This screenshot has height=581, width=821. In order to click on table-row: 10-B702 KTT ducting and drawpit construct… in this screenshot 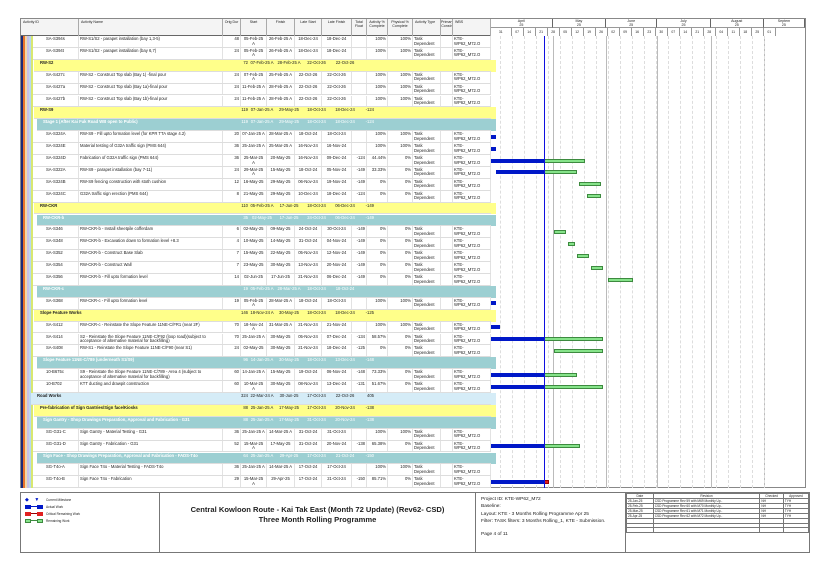, I will do `click(262, 387)`.